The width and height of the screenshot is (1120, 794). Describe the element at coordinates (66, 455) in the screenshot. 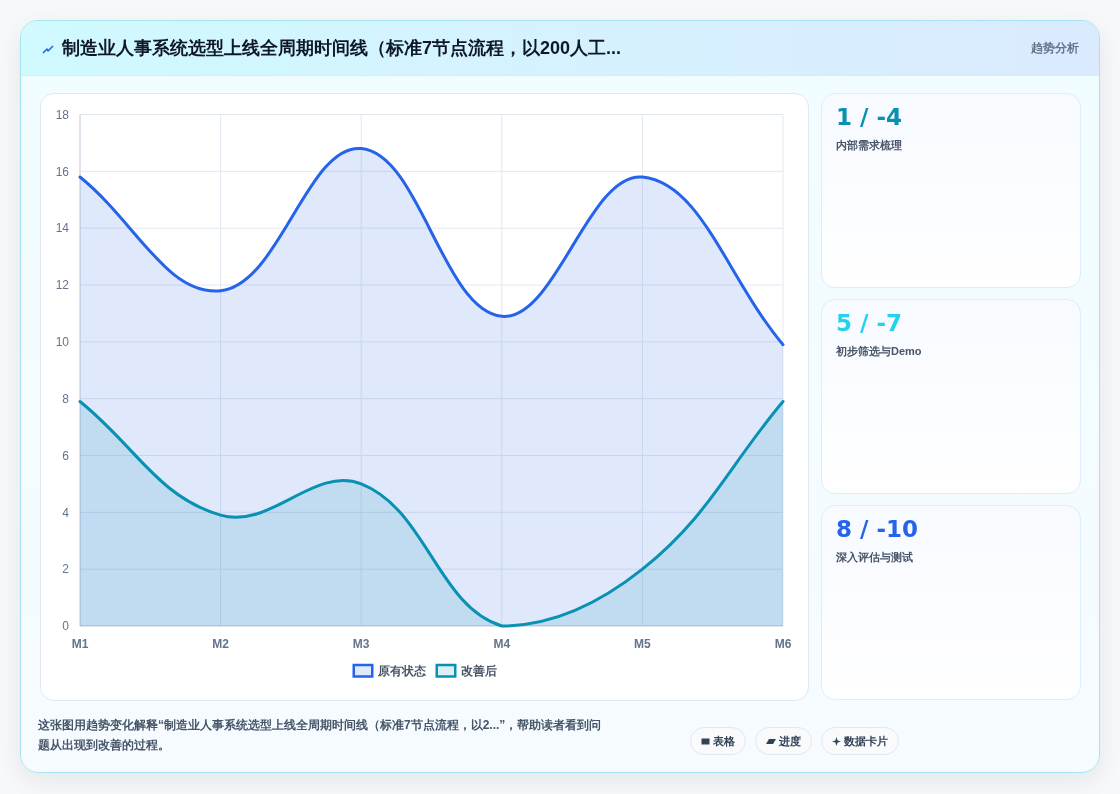

I see `y-tick-label: 6` at that location.